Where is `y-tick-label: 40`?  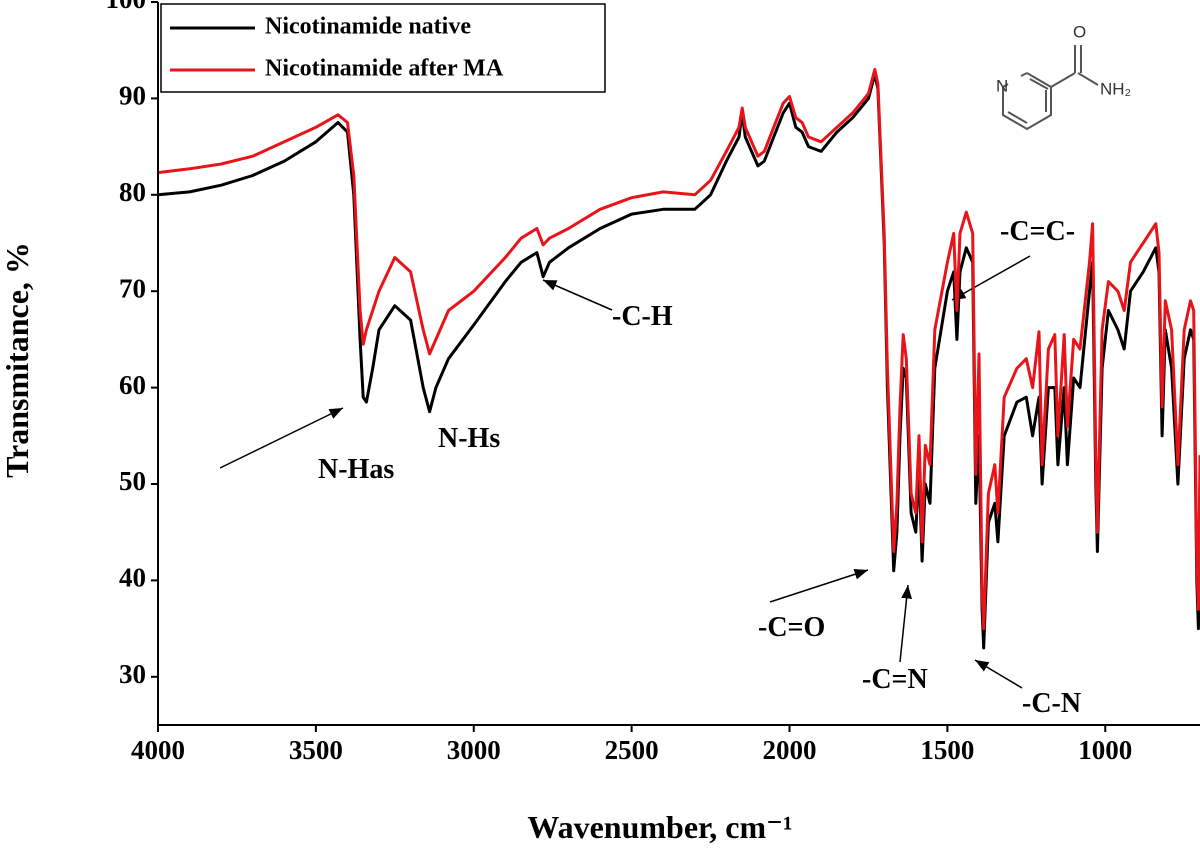 y-tick-label: 40 is located at coordinates (132, 578).